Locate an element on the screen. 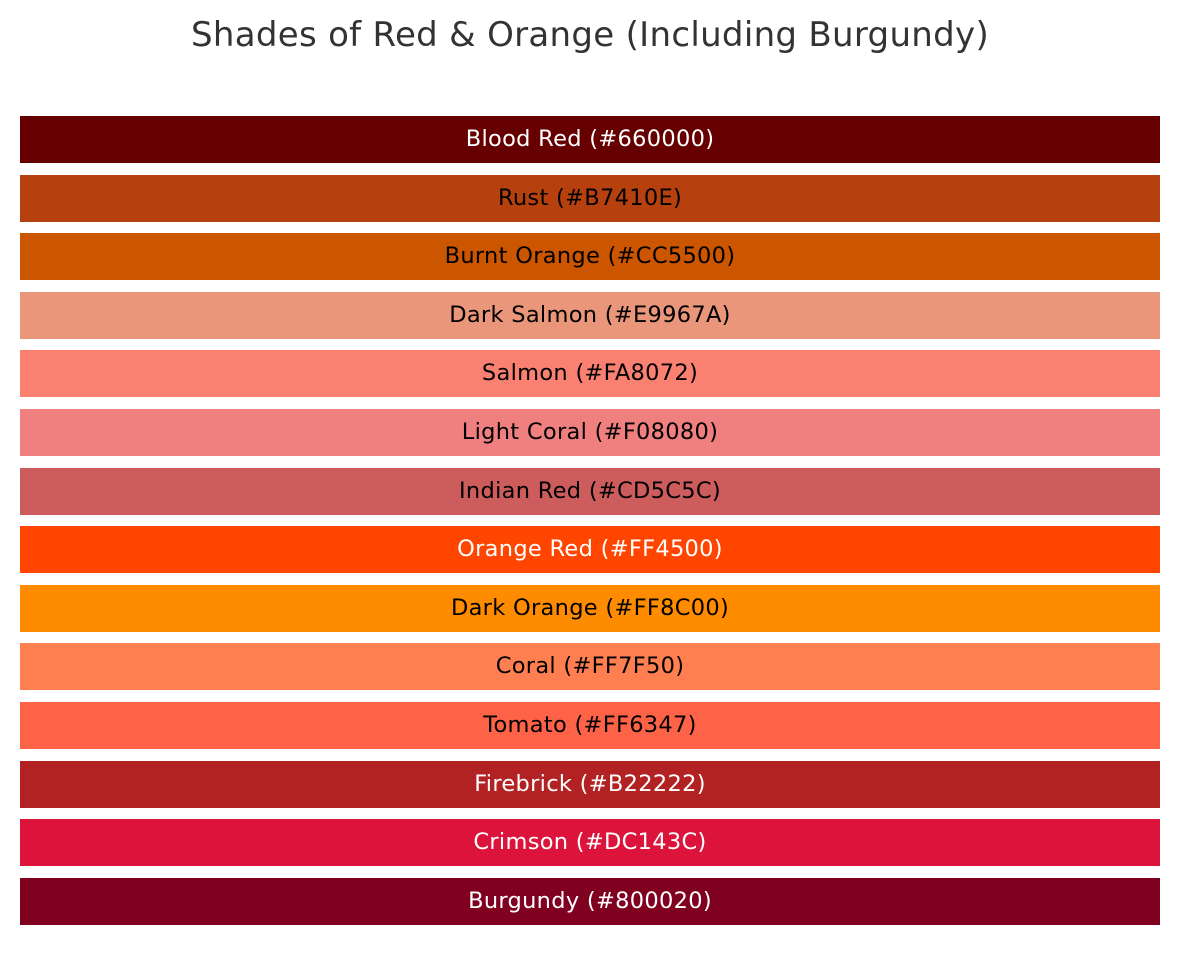 The width and height of the screenshot is (1180, 980). swatch-label: Firebrick (#B22222) is located at coordinates (590, 783).